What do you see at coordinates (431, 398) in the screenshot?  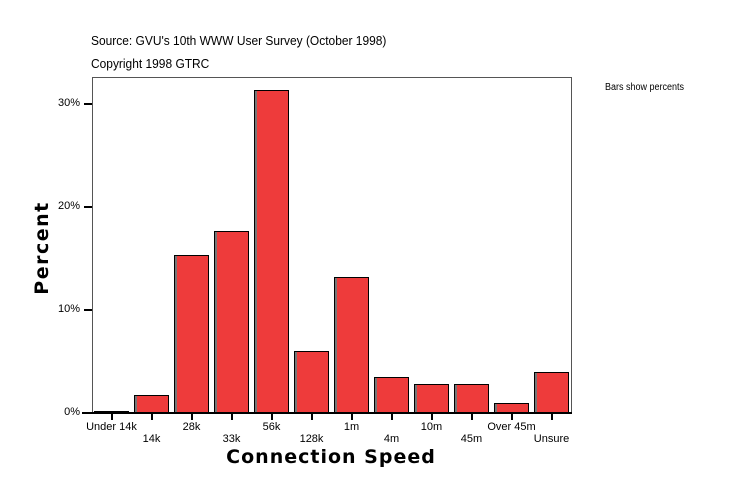 I see `bar-10m` at bounding box center [431, 398].